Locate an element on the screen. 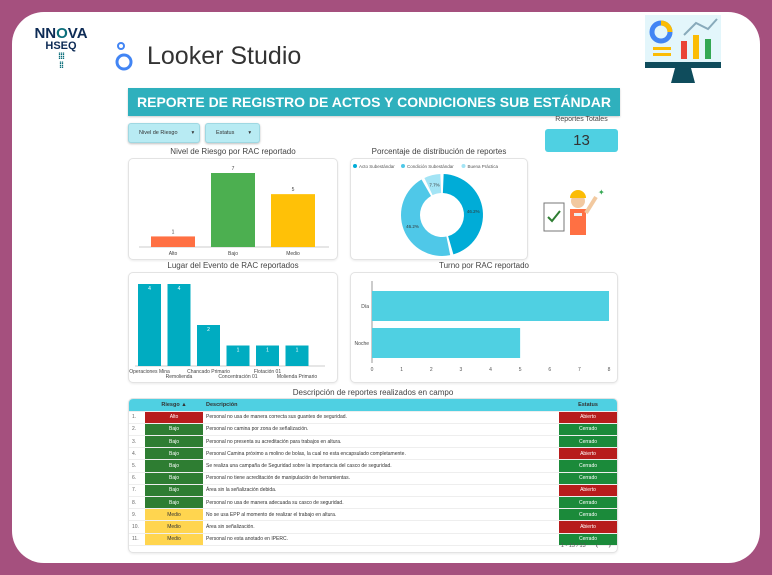 The width and height of the screenshot is (772, 575). x-tick-label: 6 is located at coordinates (549, 370).